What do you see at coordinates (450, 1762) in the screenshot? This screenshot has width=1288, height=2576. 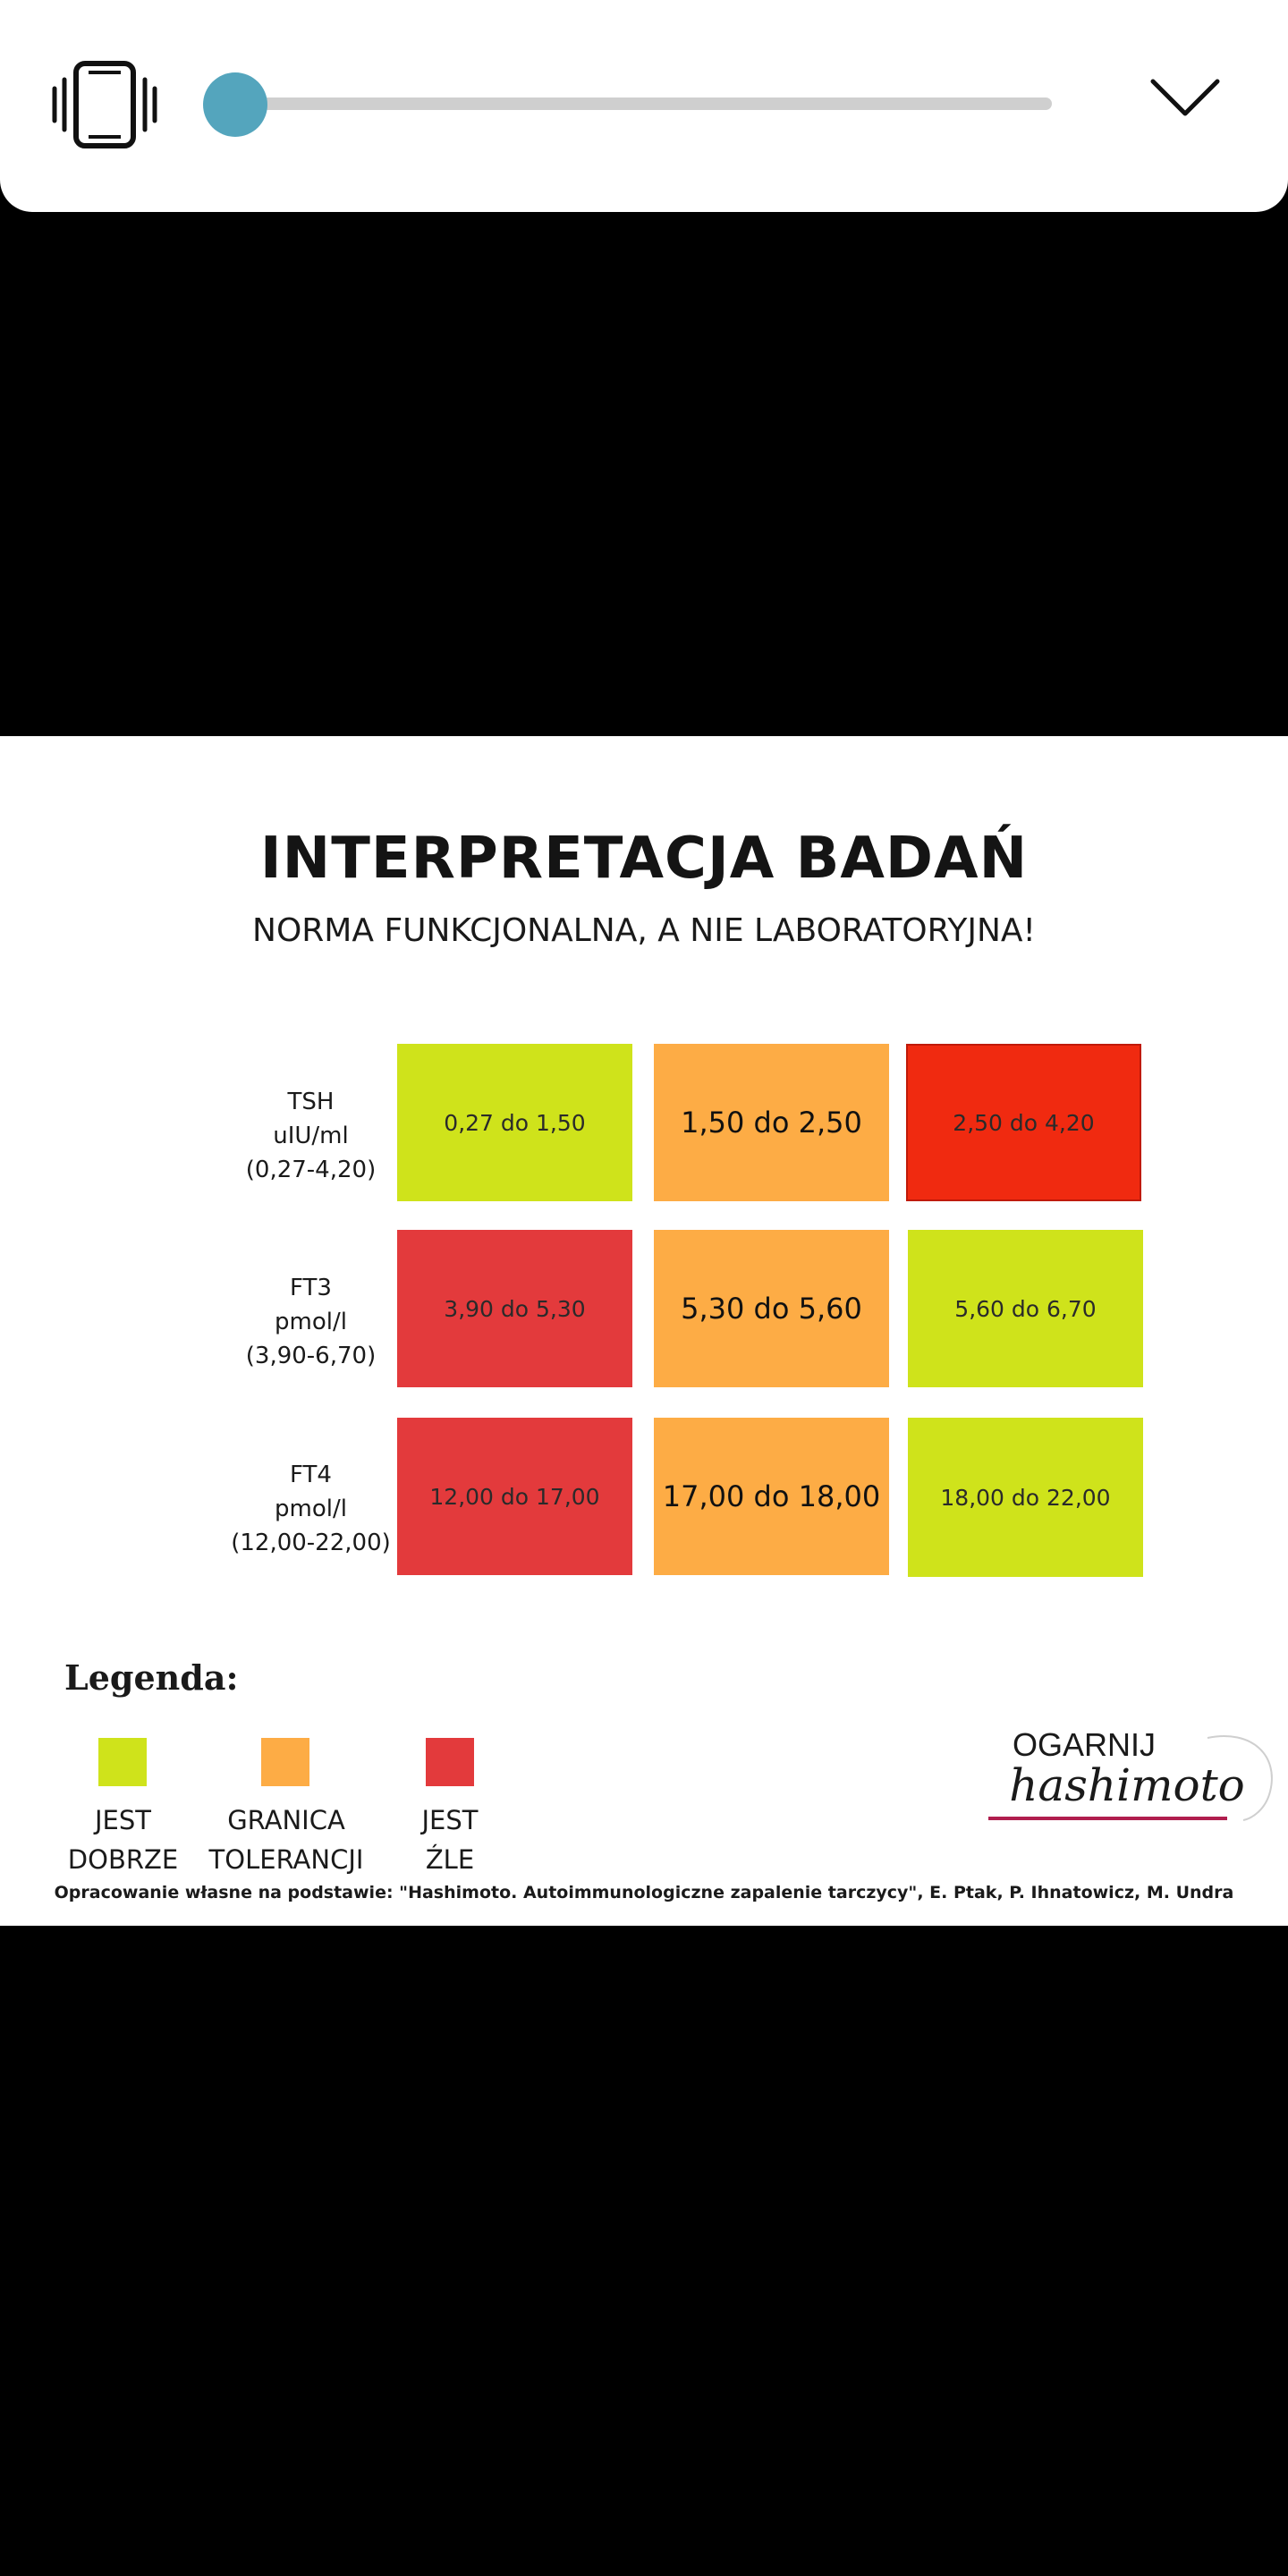 I see `legend-swatch-bad` at bounding box center [450, 1762].